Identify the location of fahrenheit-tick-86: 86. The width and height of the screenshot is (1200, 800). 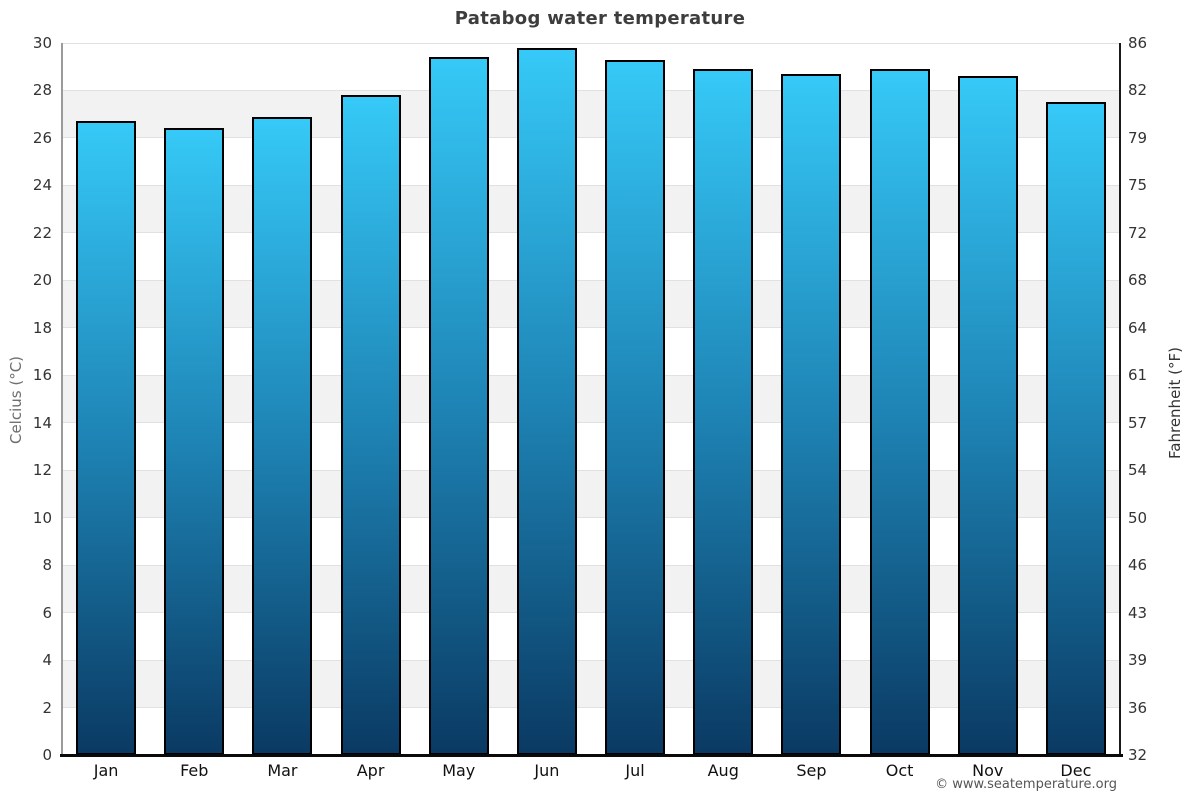
(1138, 43).